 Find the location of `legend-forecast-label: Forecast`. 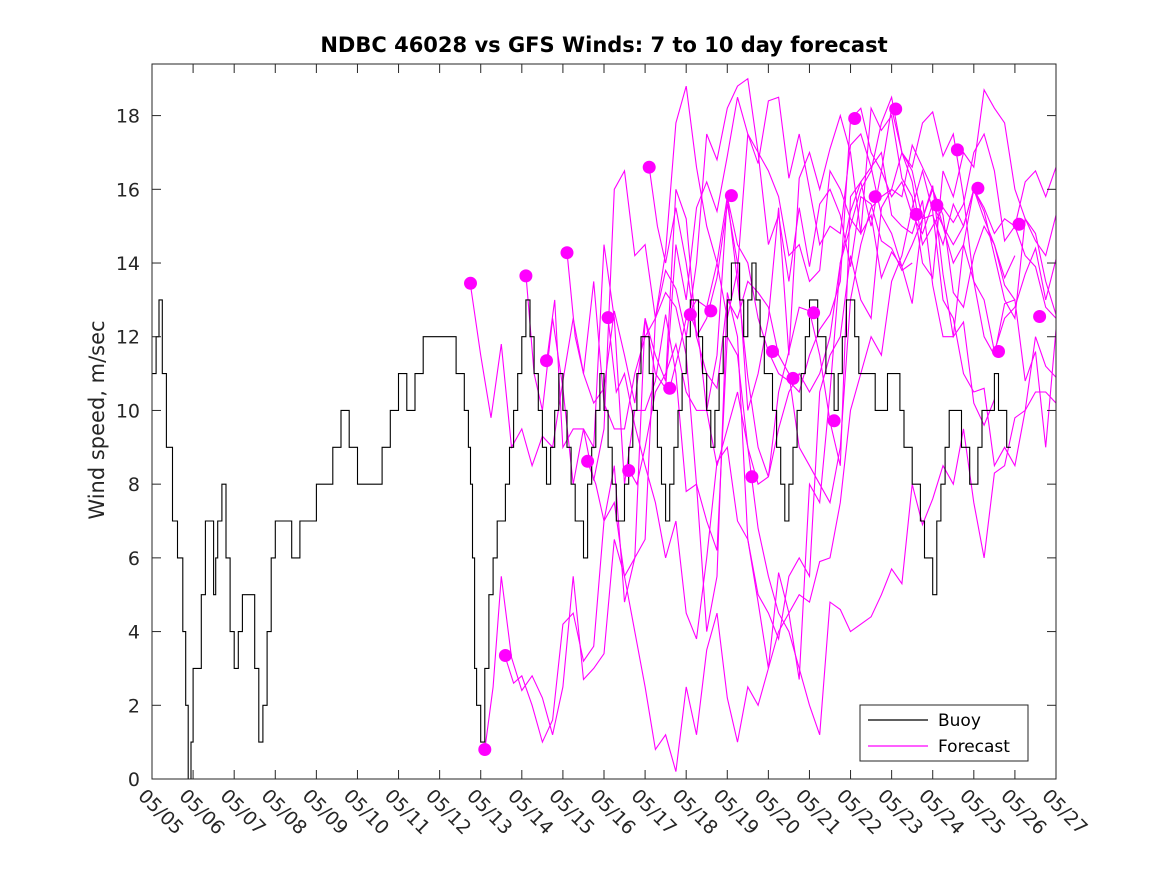

legend-forecast-label: Forecast is located at coordinates (974, 747).